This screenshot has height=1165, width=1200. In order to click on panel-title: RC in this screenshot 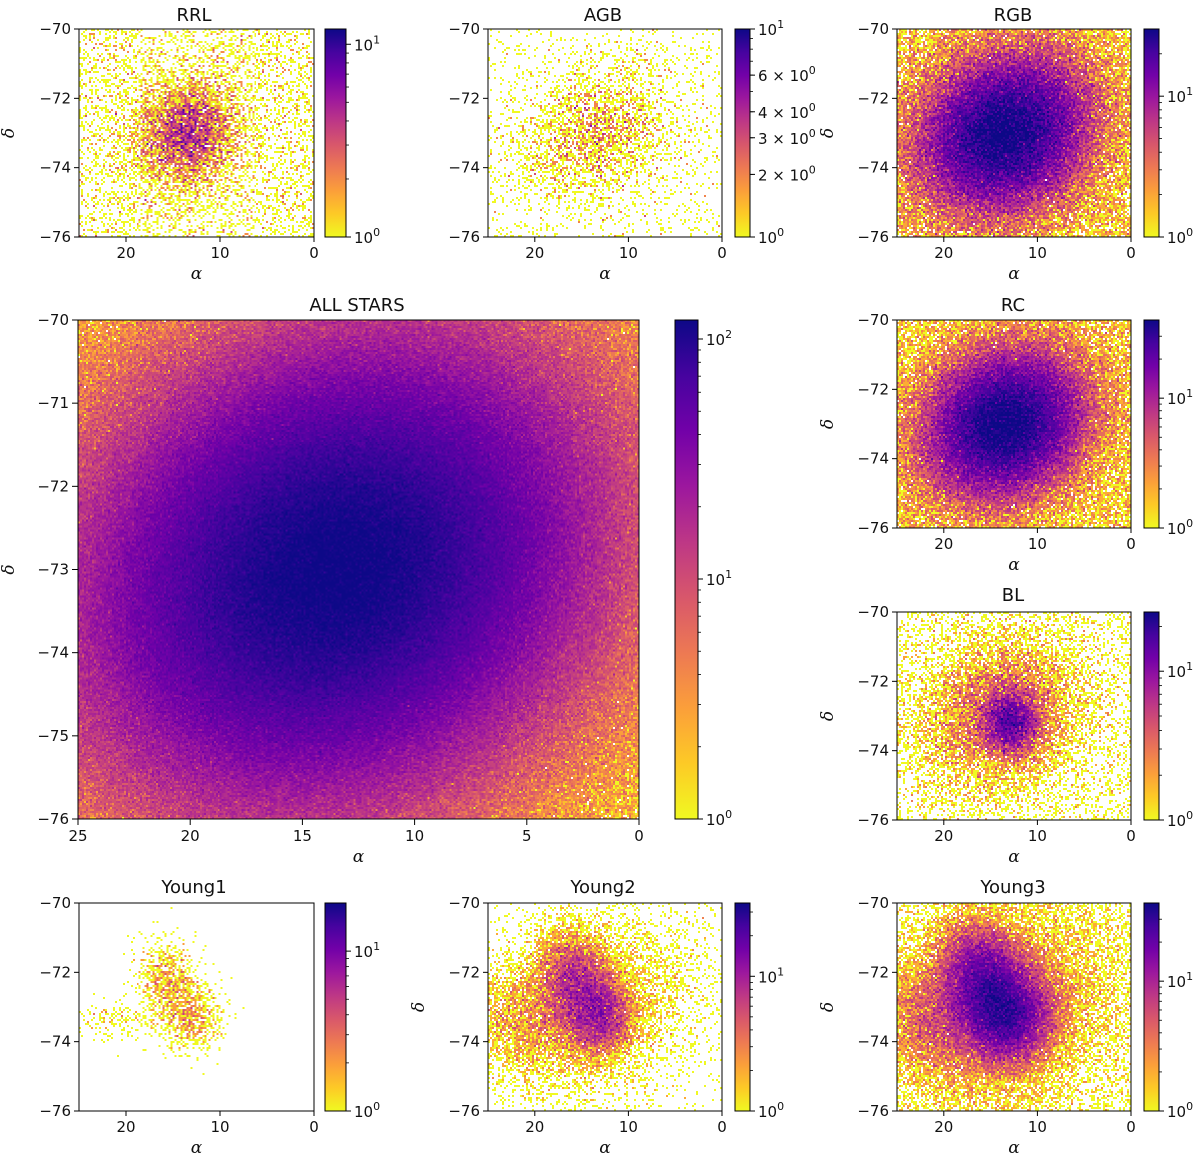, I will do `click(1013, 305)`.